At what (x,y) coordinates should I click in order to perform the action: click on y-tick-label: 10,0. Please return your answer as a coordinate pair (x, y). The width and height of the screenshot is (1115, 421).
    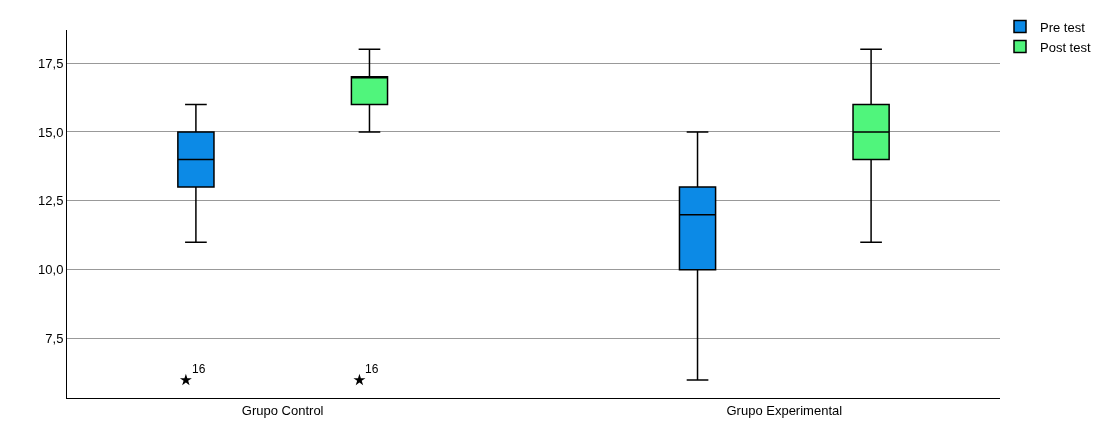
    Looking at the image, I should click on (51, 270).